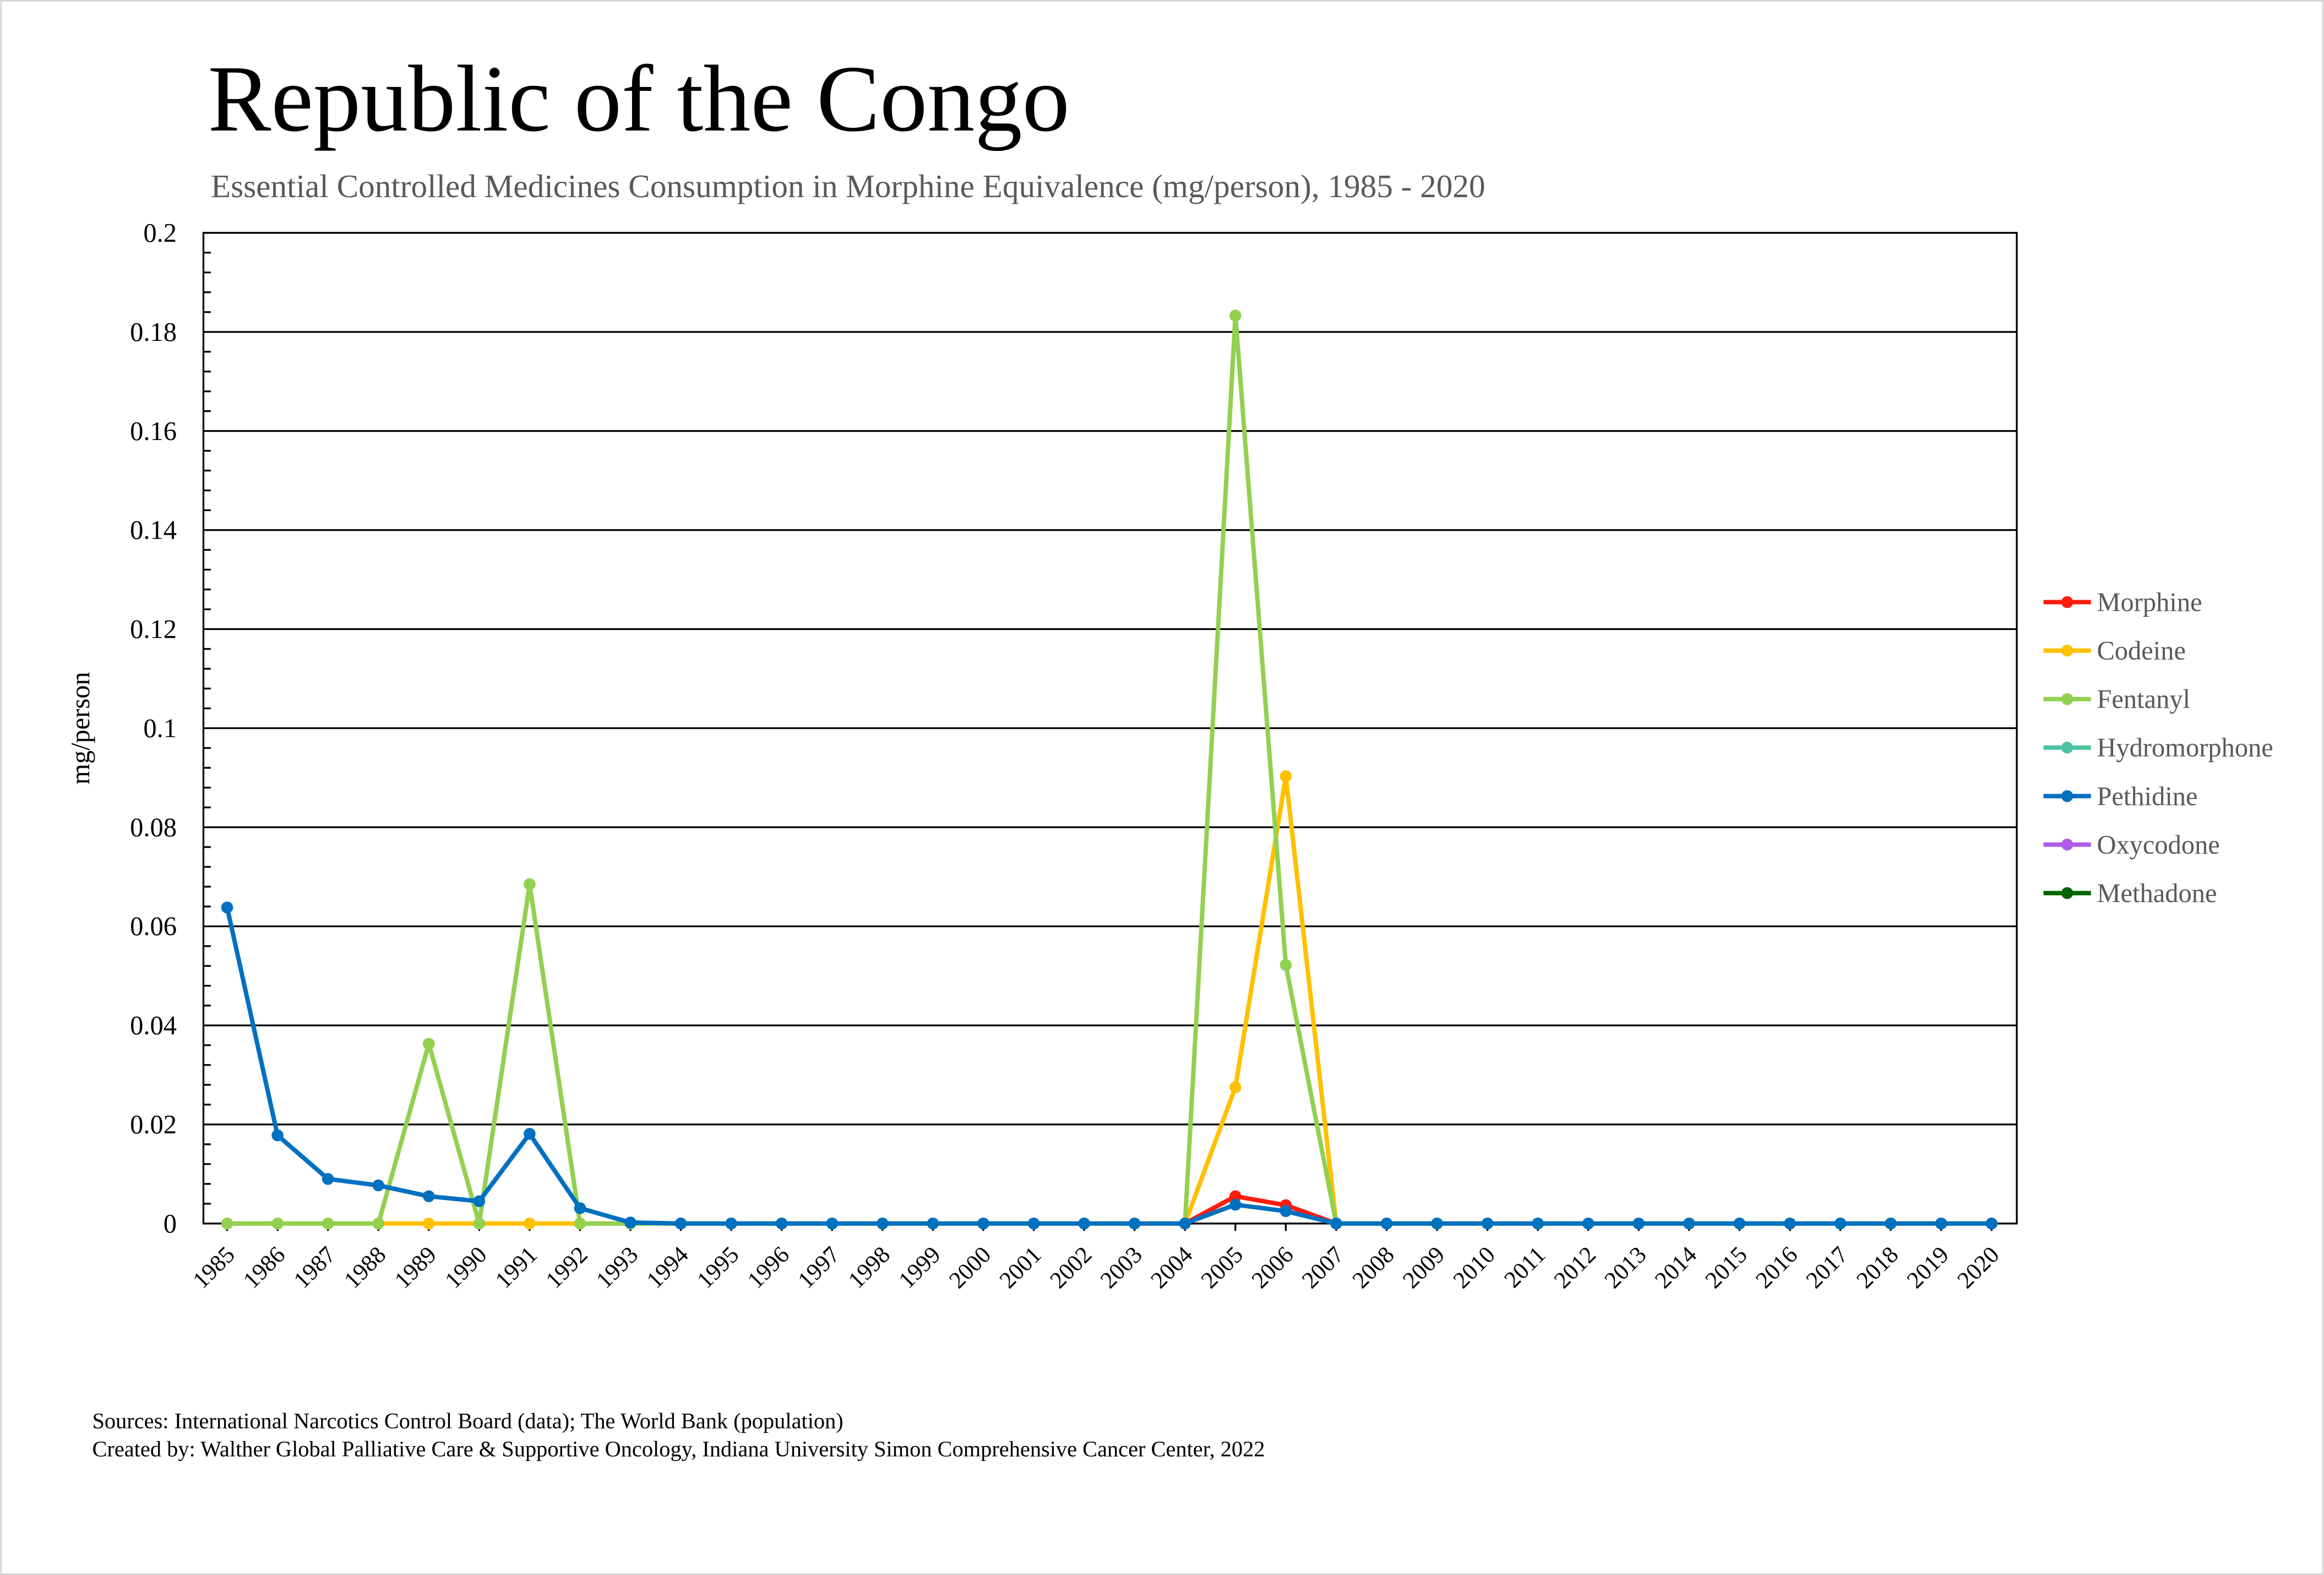  I want to click on legend-item-pethidine: Pethidine, so click(2120, 796).